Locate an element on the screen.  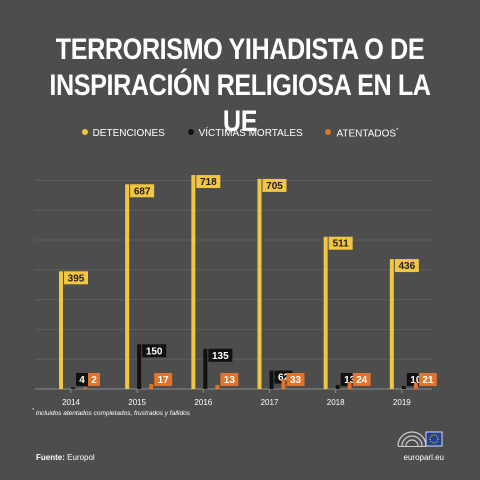
data-label-detenciones: 687 is located at coordinates (142, 191).